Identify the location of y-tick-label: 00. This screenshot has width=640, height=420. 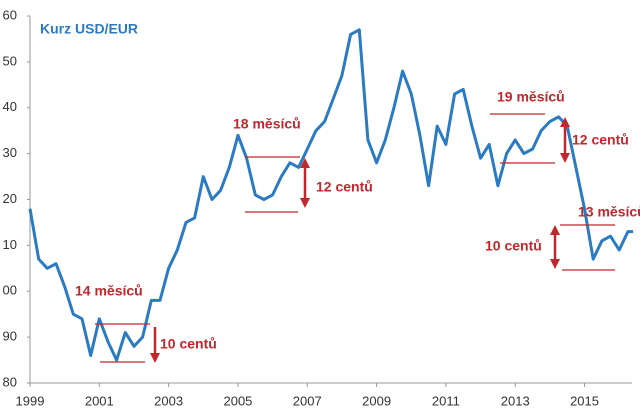
(10, 290).